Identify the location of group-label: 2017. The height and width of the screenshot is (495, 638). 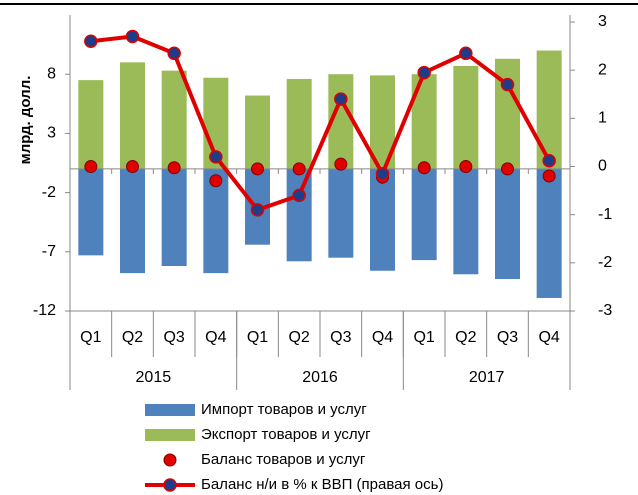
(487, 377).